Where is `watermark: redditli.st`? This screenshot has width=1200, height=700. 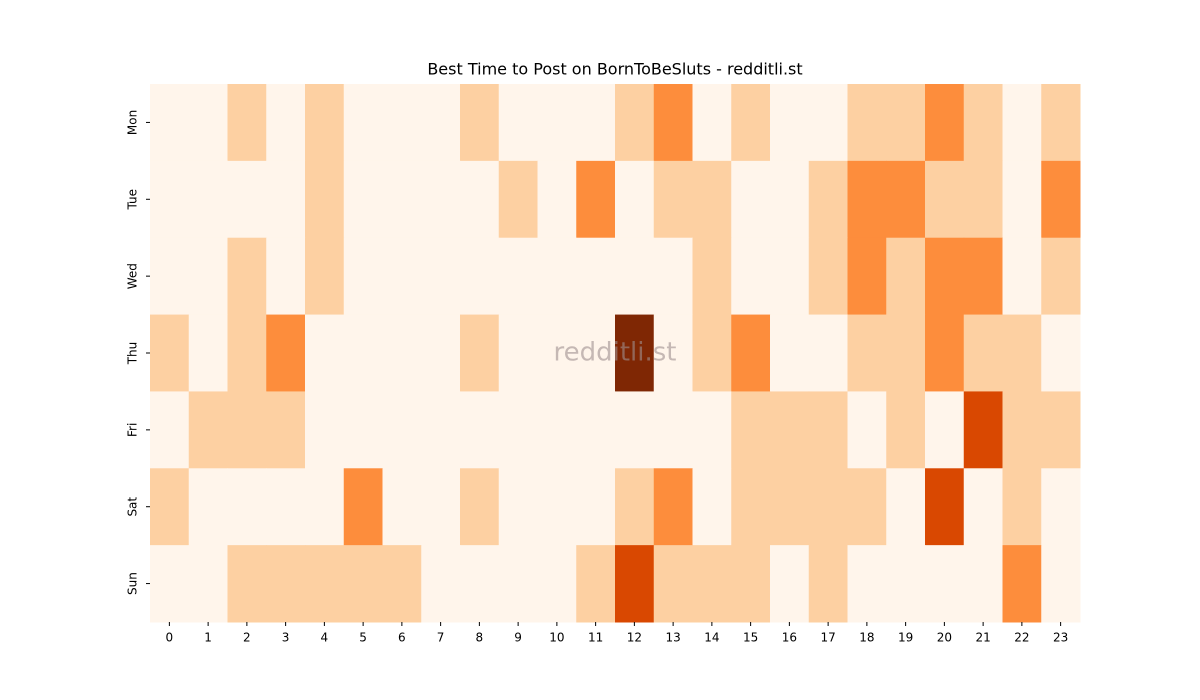 watermark: redditli.st is located at coordinates (615, 353).